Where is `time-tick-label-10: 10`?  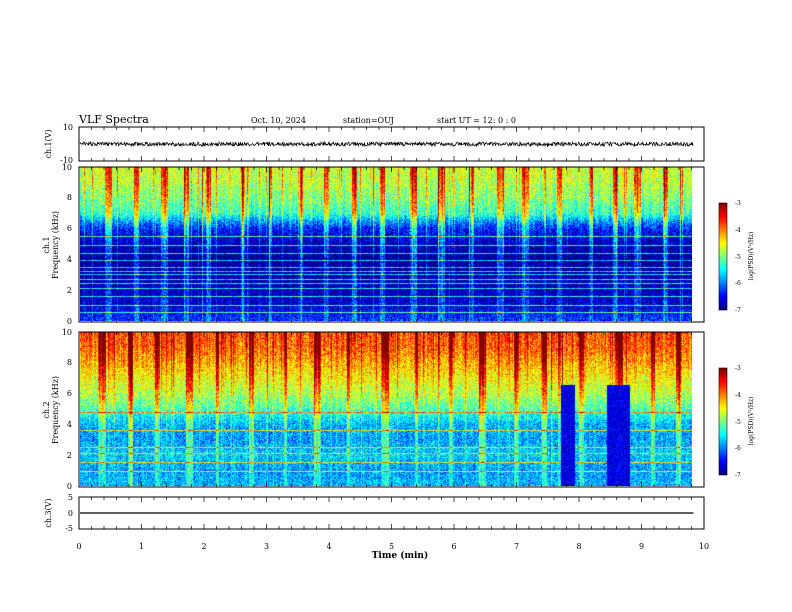 time-tick-label-10: 10 is located at coordinates (704, 546).